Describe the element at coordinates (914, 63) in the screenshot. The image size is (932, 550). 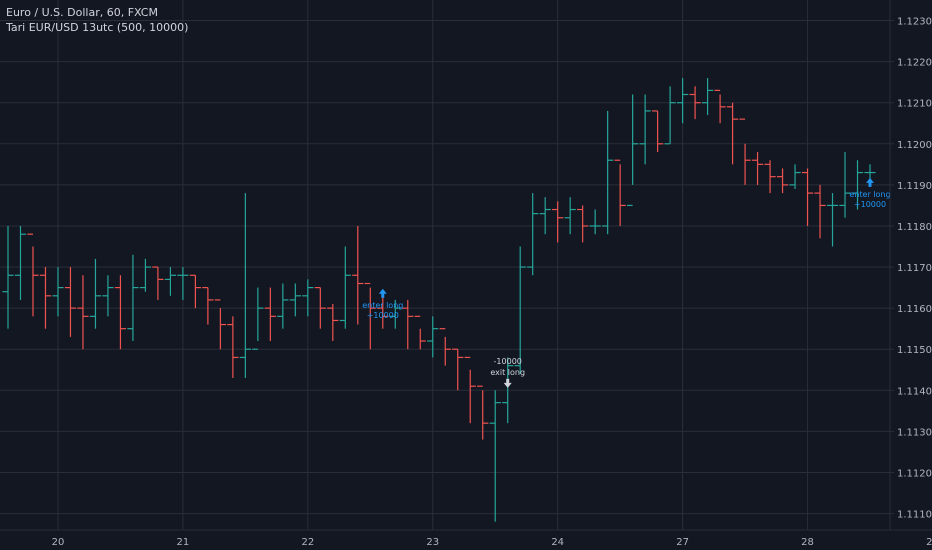
I see `y-tick-label: 1.1220` at that location.